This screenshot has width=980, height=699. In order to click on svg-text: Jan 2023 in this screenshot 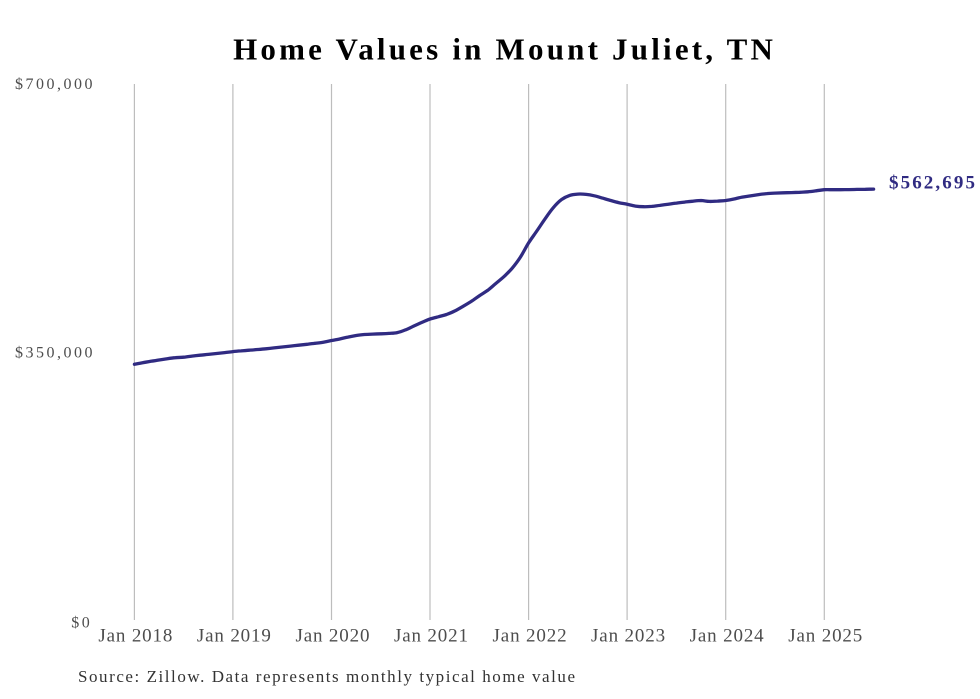, I will do `click(628, 635)`.